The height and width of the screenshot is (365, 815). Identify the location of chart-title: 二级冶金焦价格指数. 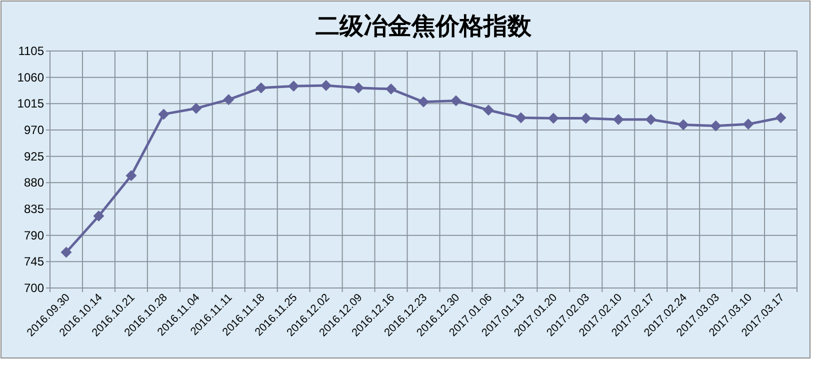
(424, 26).